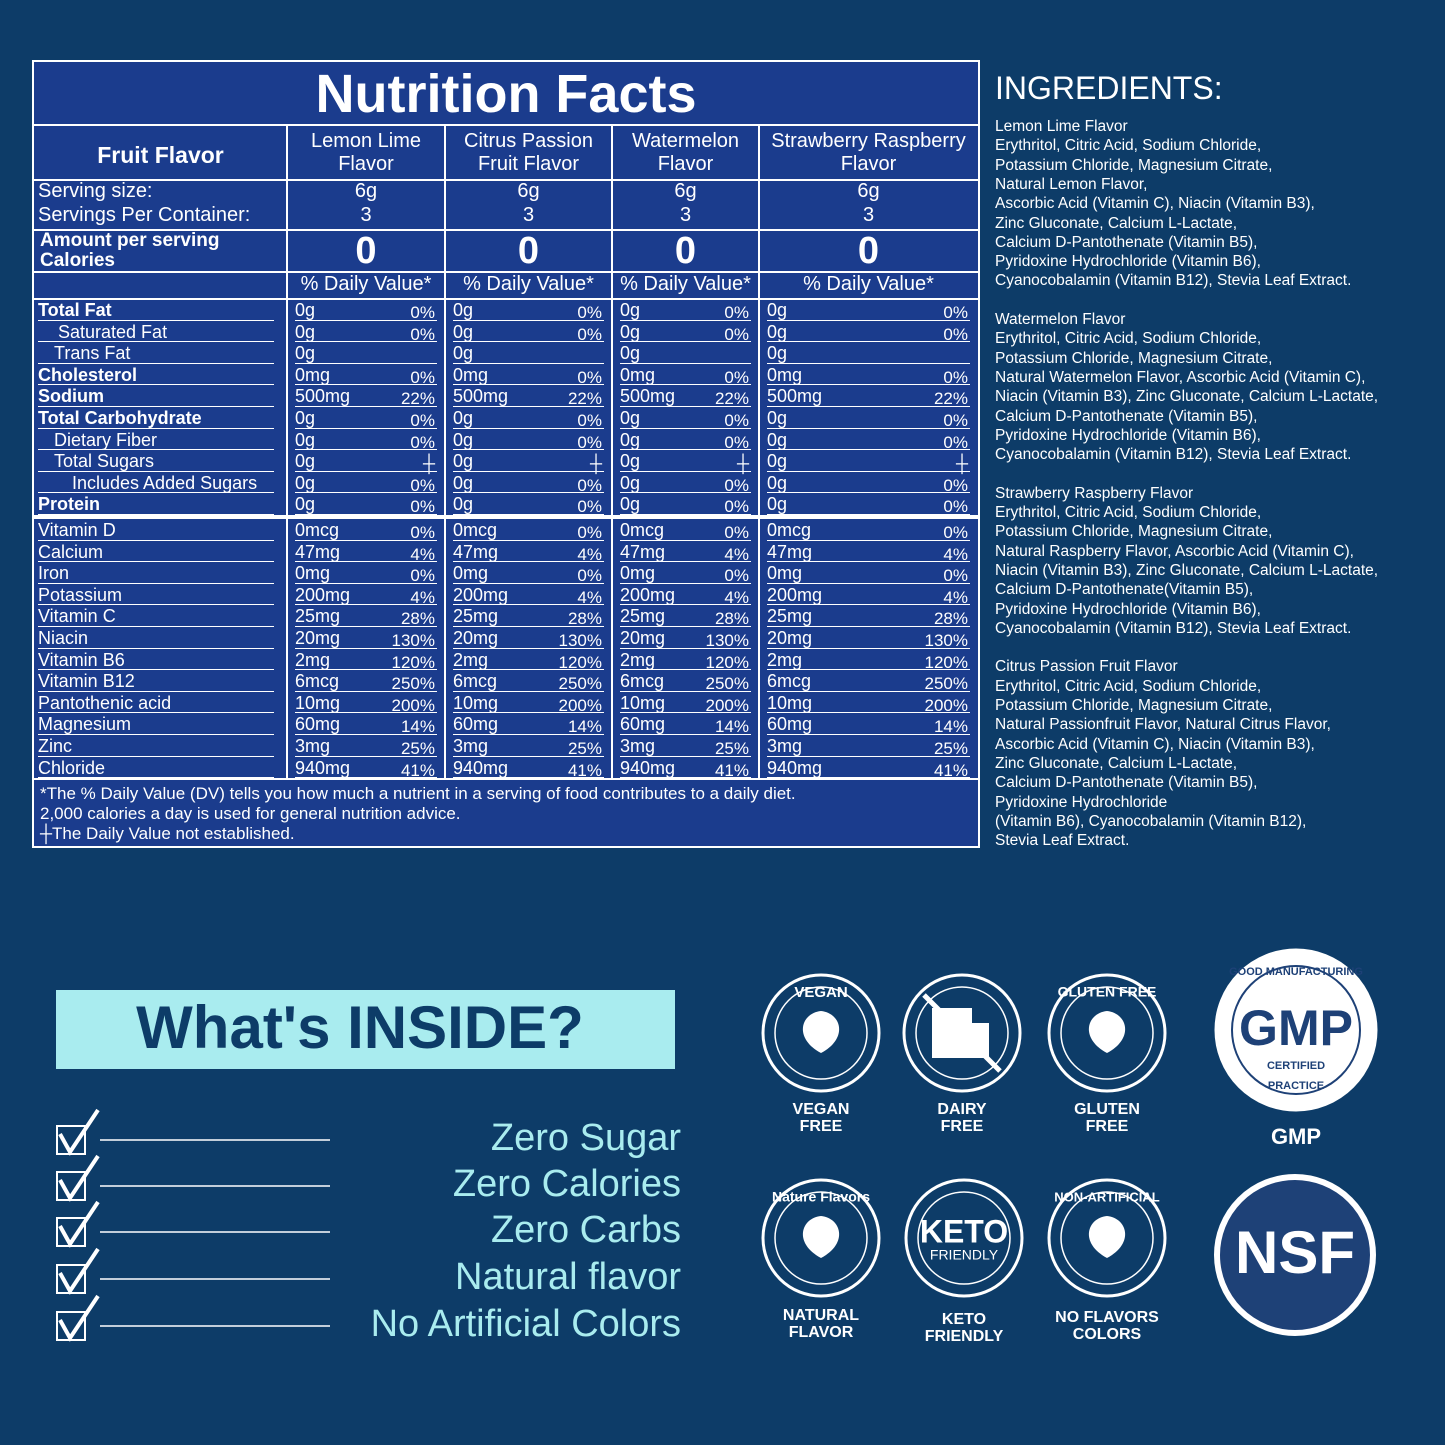  What do you see at coordinates (567, 1184) in the screenshot?
I see `inside-item: Zero Calories` at bounding box center [567, 1184].